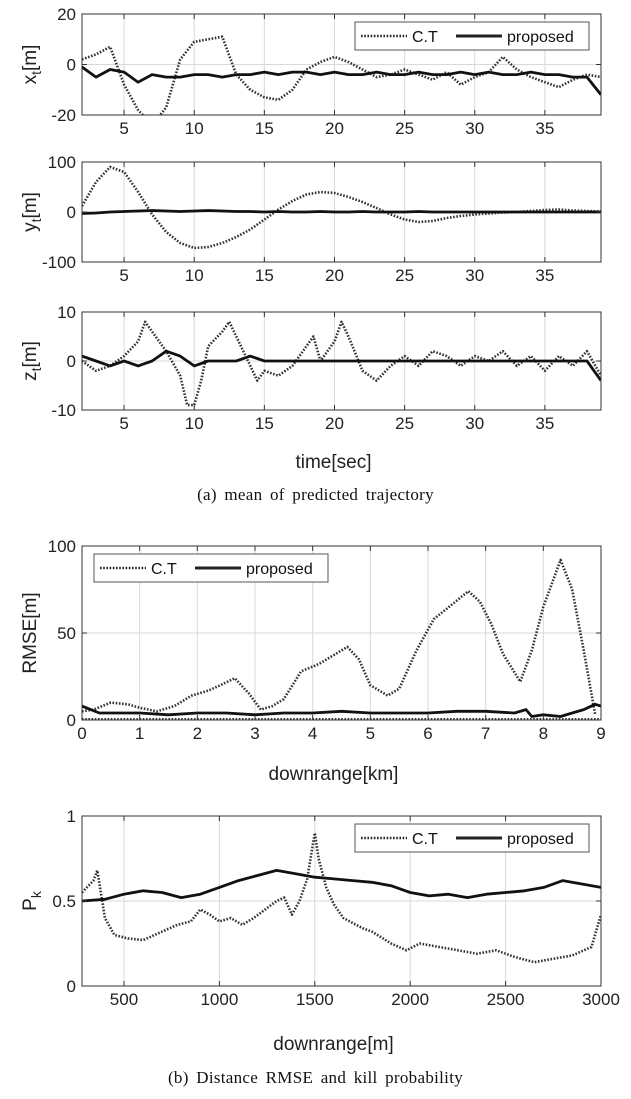 The image size is (631, 1099). Describe the element at coordinates (472, 36) in the screenshot. I see `panel-0-legend: C.T proposed` at that location.